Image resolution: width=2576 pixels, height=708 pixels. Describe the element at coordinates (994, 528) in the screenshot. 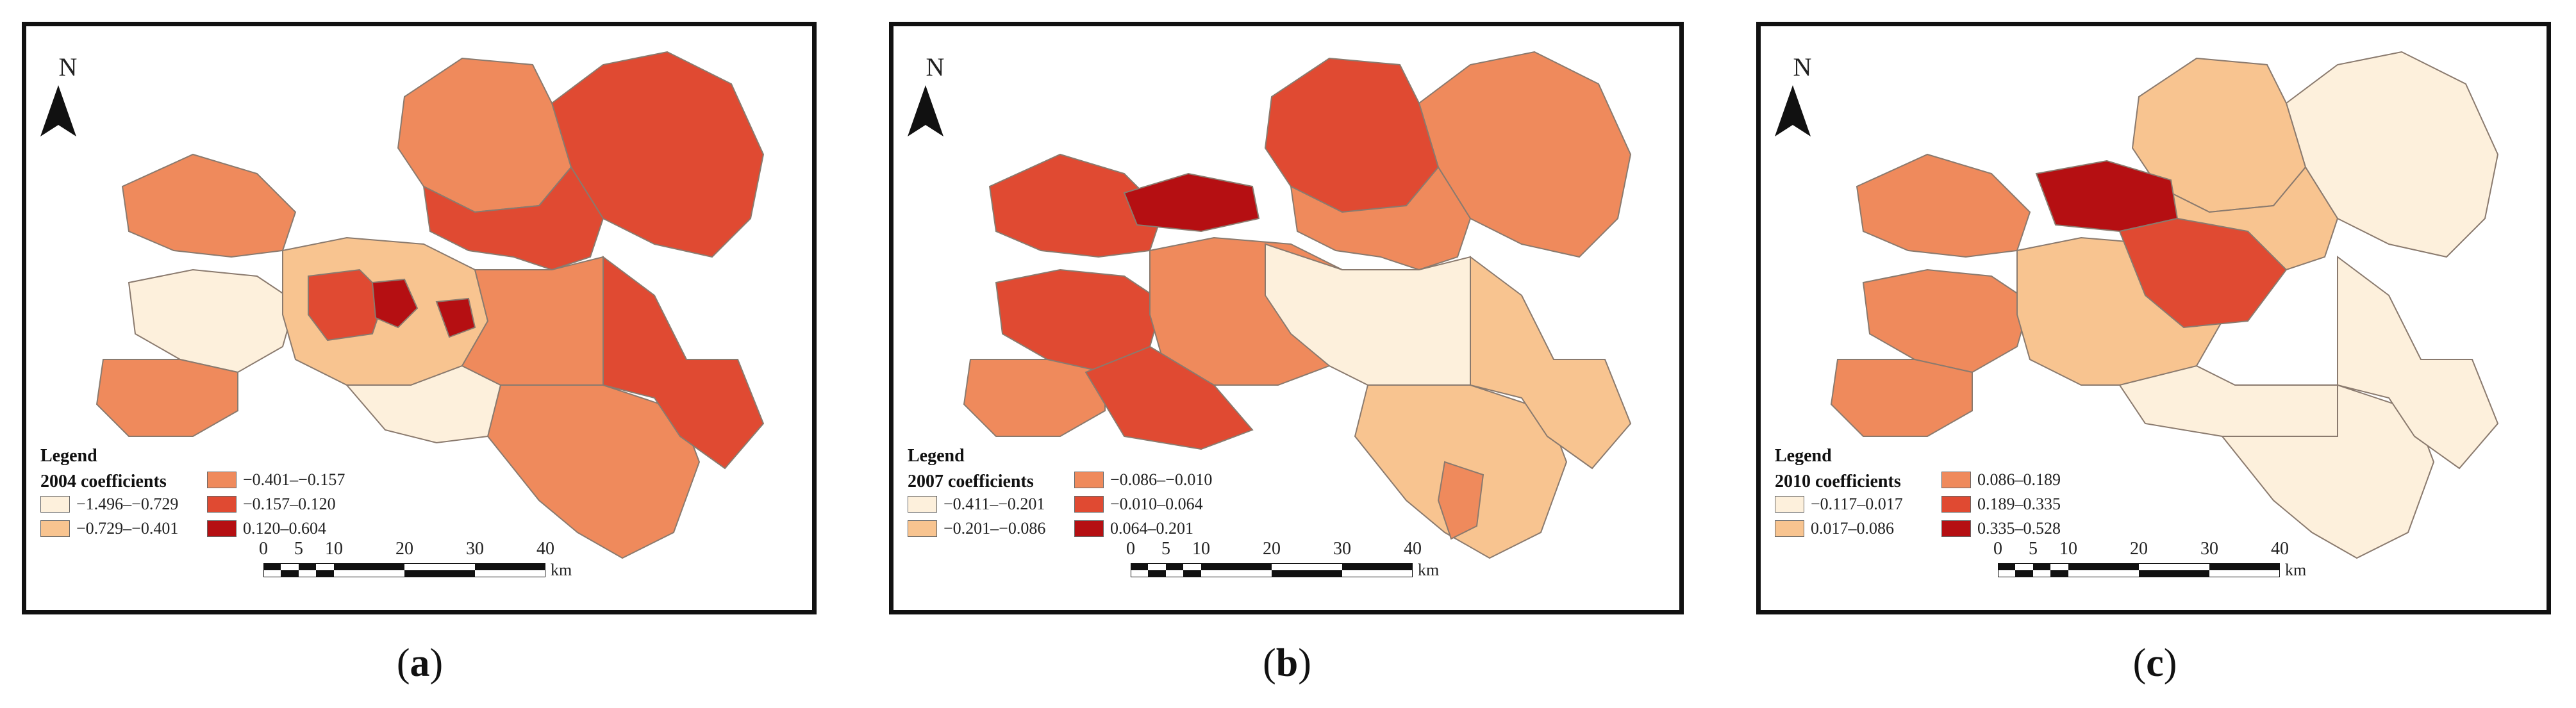

I see `legend-label: −0.201–−0.086` at that location.